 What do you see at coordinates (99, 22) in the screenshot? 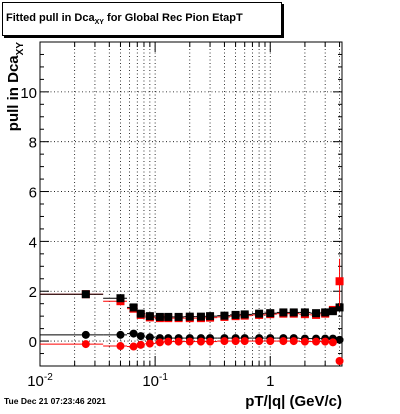
I see `chart-title-subscript: XY` at bounding box center [99, 22].